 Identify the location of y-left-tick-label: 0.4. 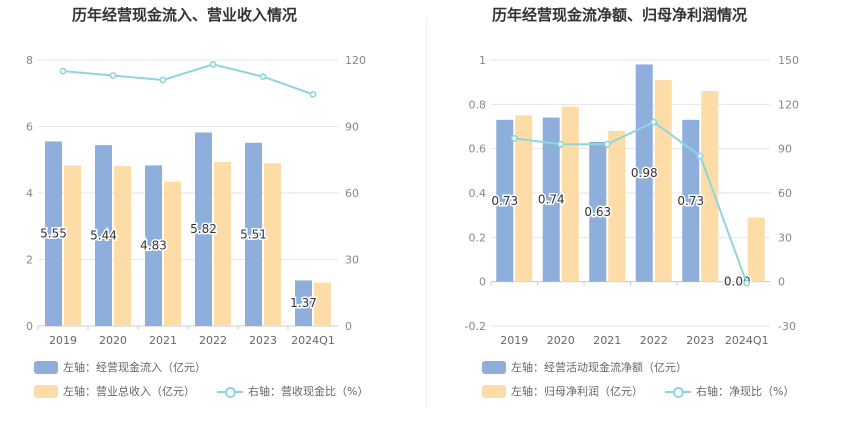
(478, 193).